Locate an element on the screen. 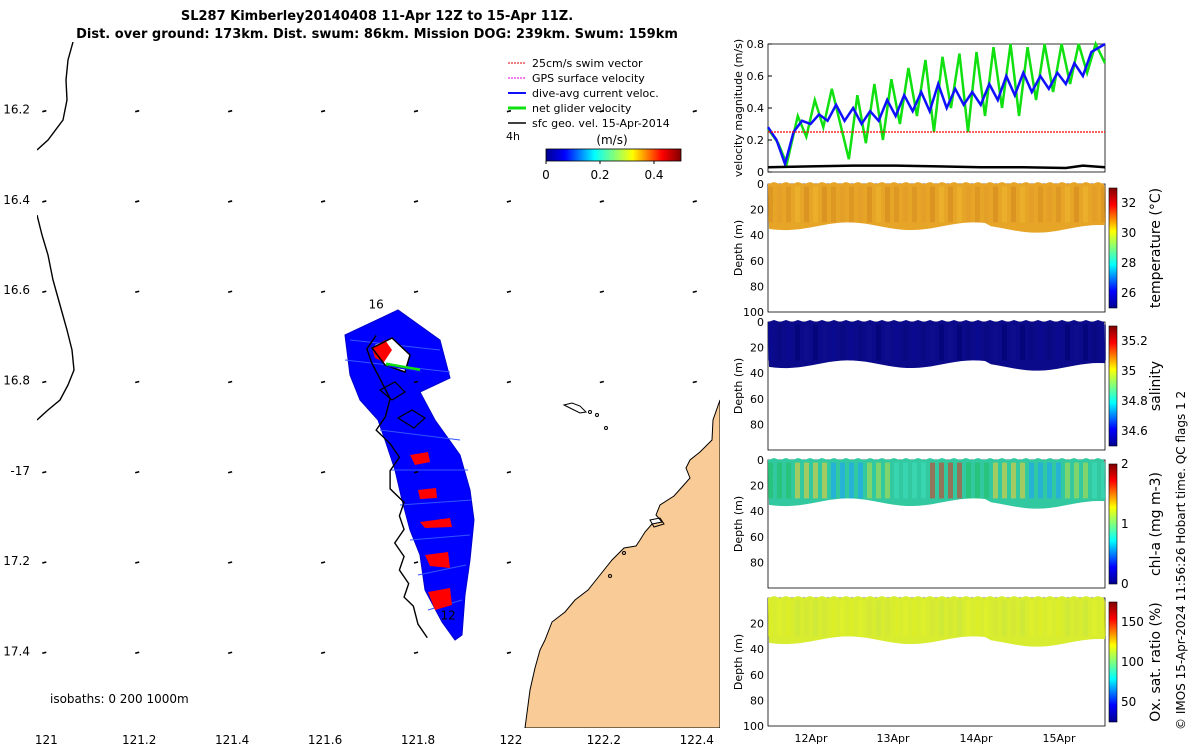 The width and height of the screenshot is (1200, 750). colorbar-ticks: 0 0.2 0.4 is located at coordinates (603, 171).